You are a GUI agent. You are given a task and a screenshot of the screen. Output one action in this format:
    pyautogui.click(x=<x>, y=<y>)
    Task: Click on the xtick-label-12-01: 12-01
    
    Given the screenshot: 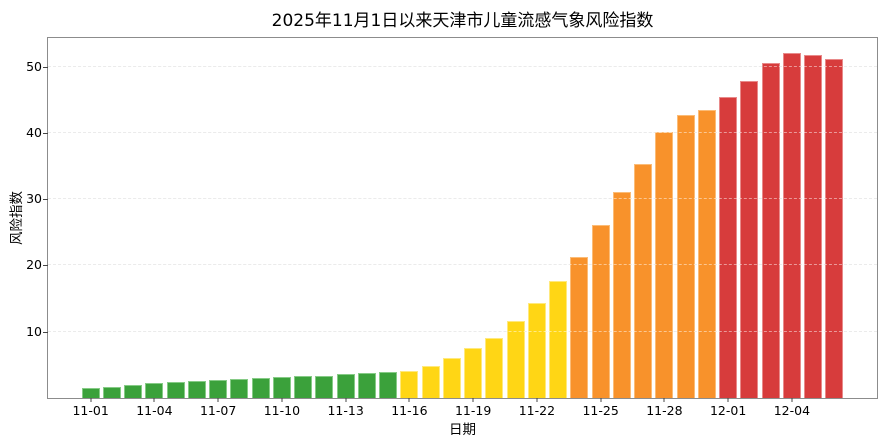 What is the action you would take?
    pyautogui.click(x=728, y=410)
    